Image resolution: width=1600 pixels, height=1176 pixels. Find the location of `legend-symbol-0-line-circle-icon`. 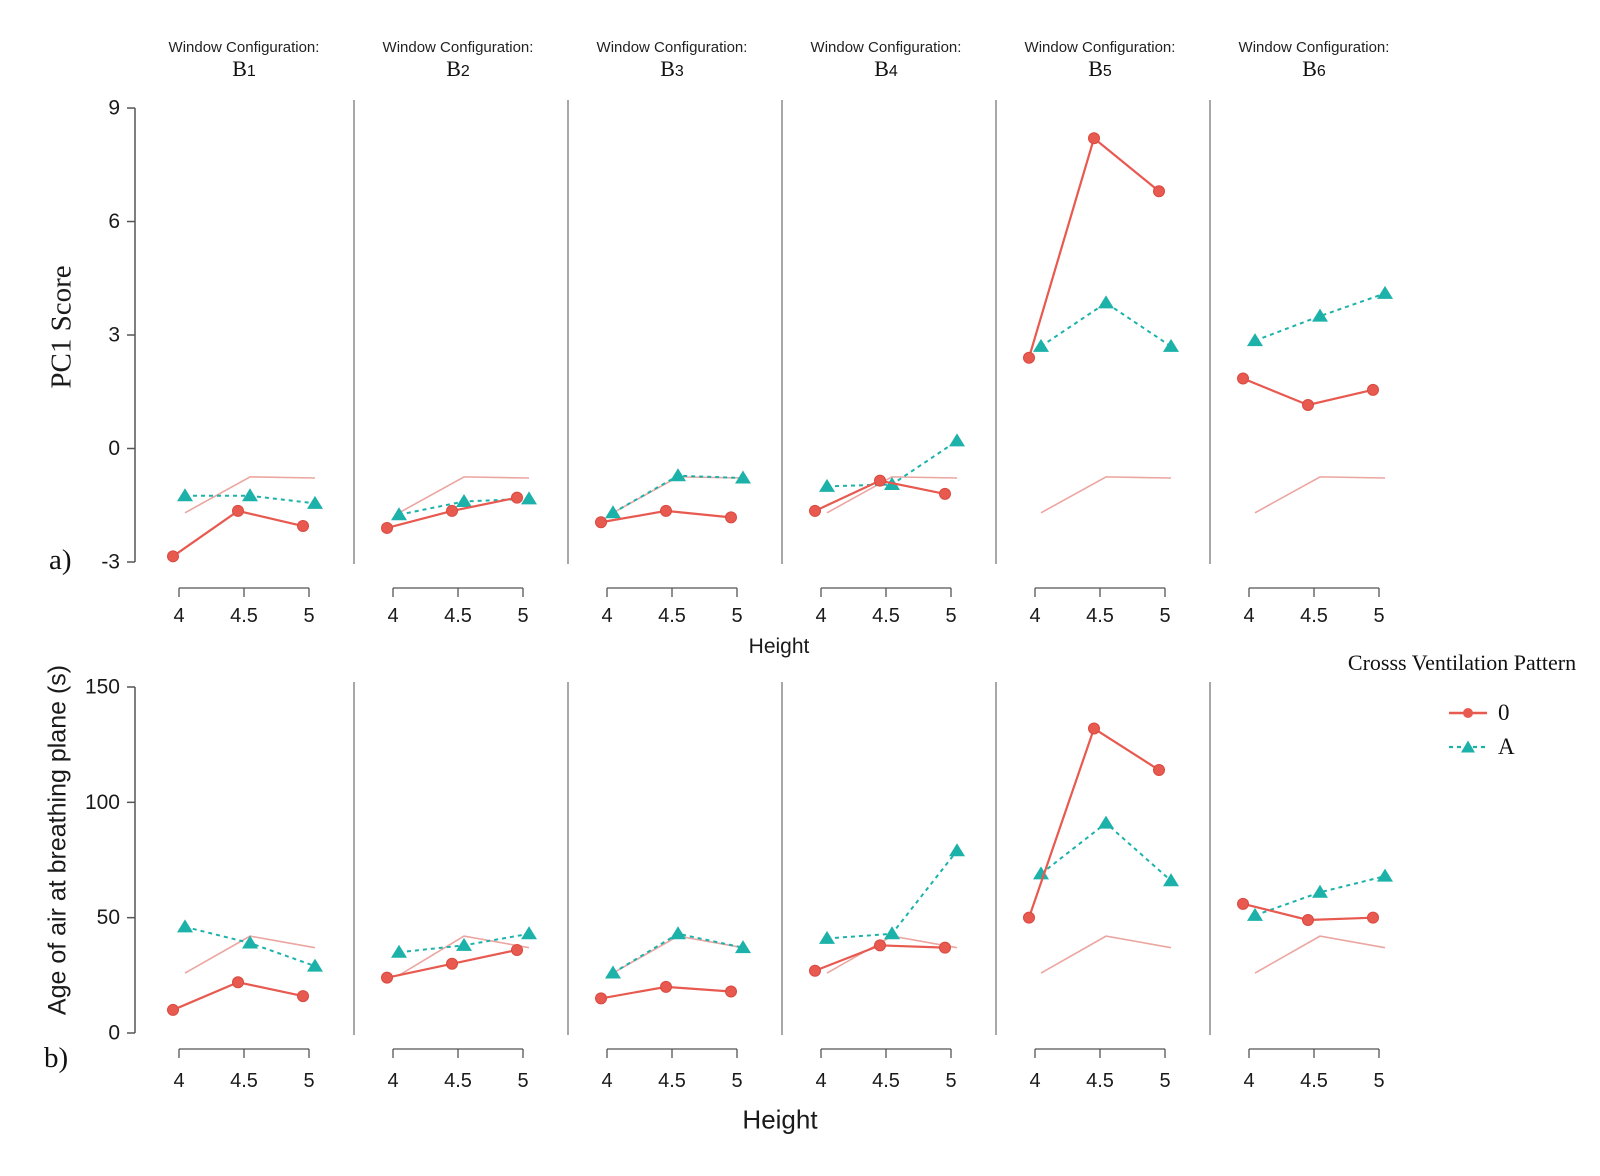

legend-symbol-0-line-circle-icon is located at coordinates (1468, 713).